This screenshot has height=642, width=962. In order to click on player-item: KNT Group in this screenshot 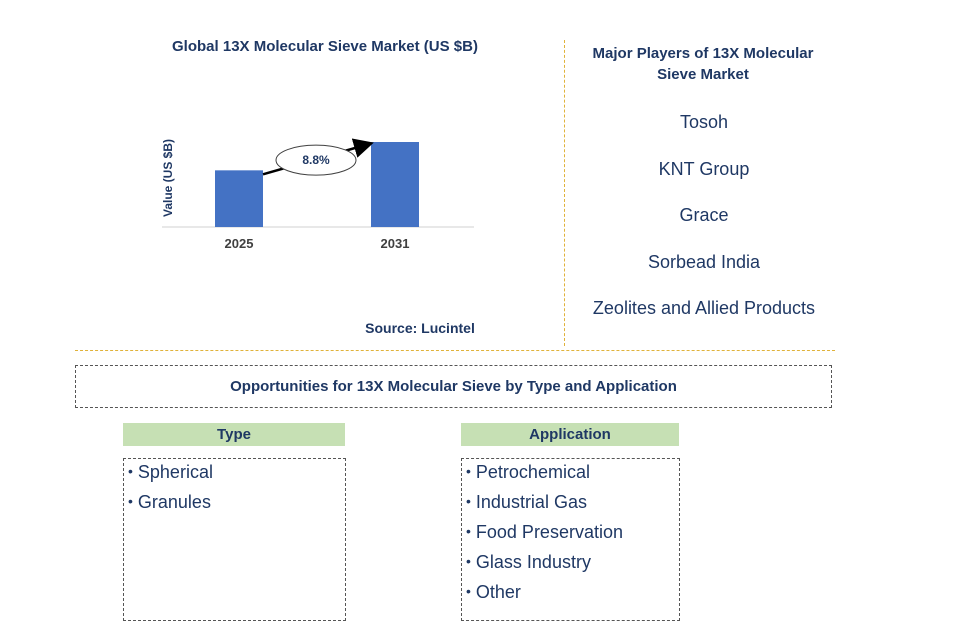, I will do `click(704, 168)`.